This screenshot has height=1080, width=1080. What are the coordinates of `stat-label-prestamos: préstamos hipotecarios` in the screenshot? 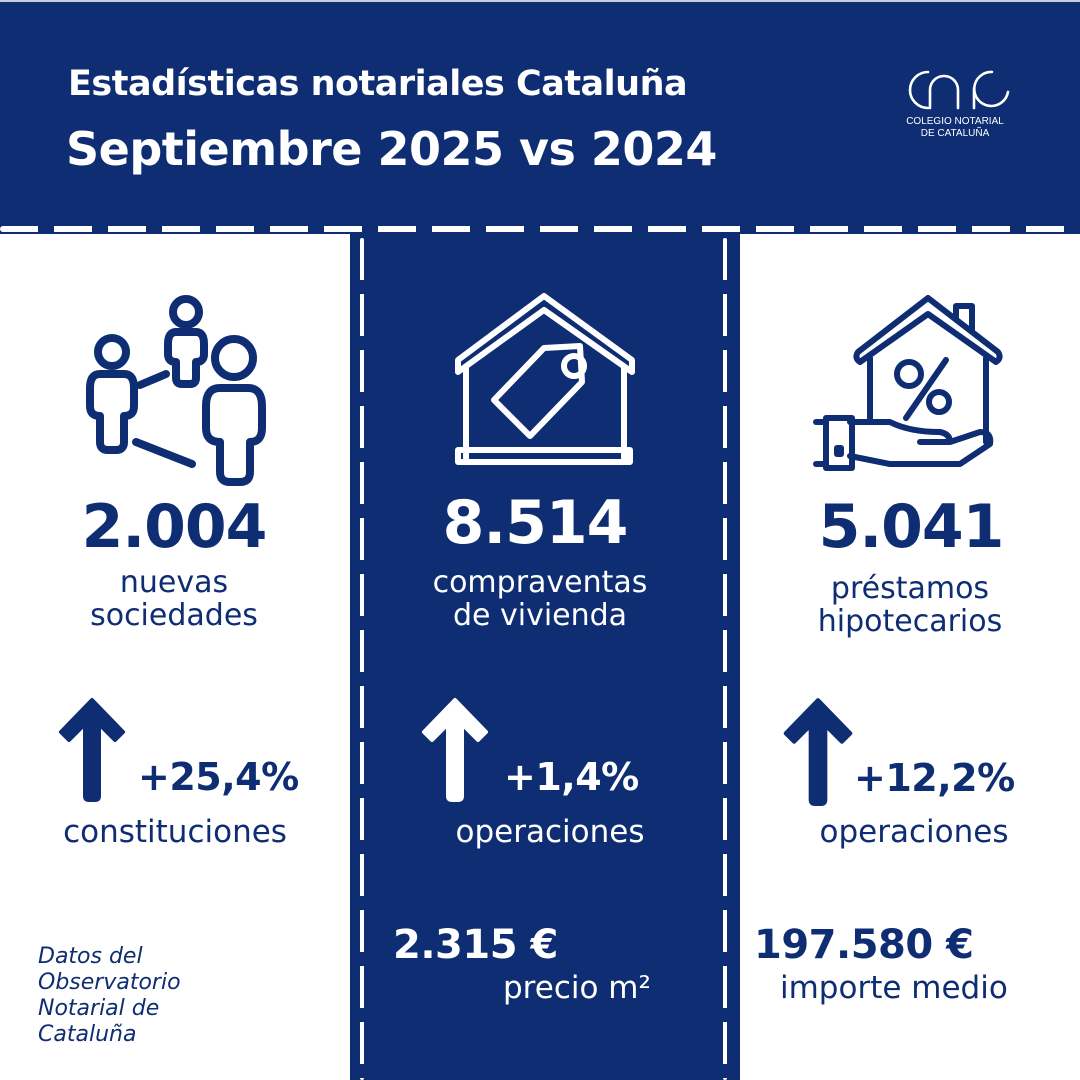 It's located at (910, 605).